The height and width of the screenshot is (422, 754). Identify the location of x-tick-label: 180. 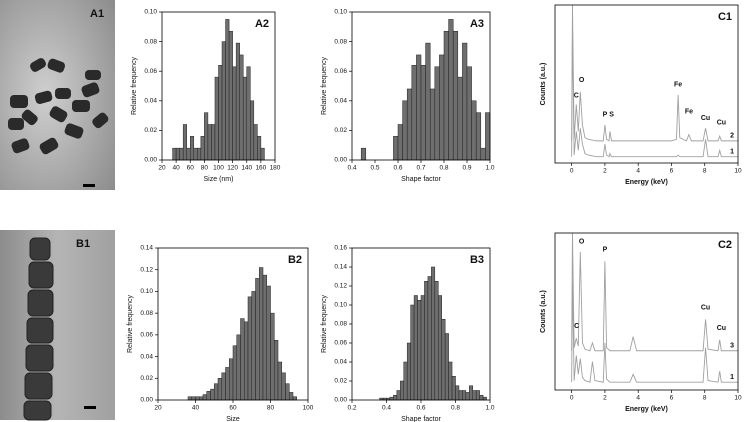
(275, 168).